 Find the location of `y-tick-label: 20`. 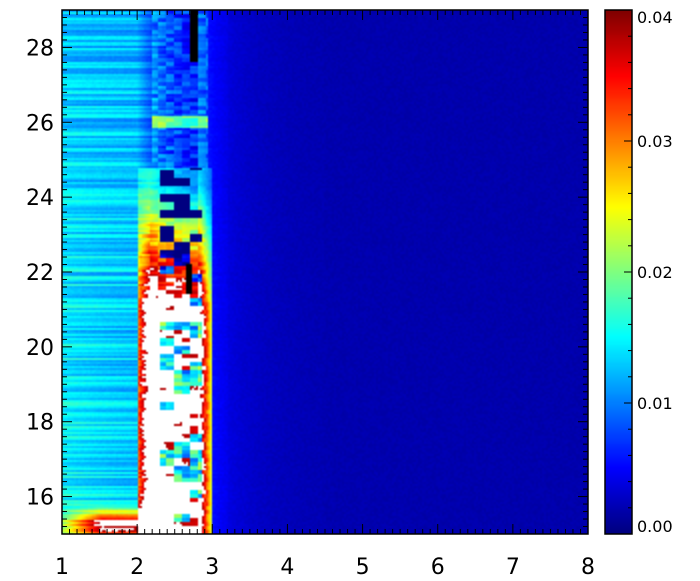

y-tick-label: 20 is located at coordinates (40, 348).